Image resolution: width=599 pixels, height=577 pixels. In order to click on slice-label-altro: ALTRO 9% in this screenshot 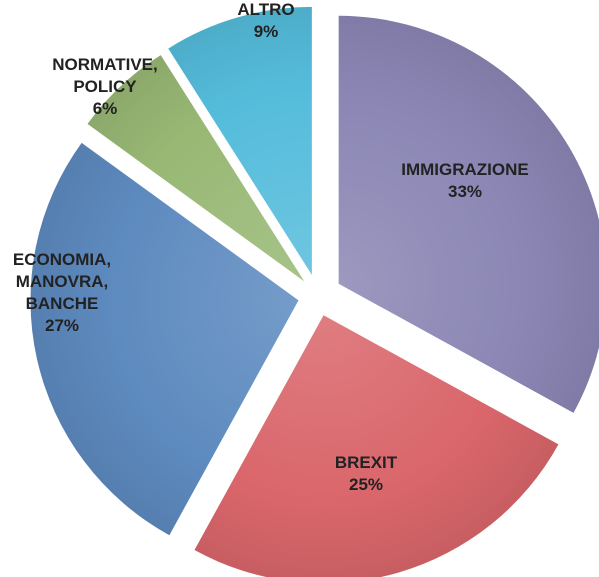, I will do `click(265, 20)`.